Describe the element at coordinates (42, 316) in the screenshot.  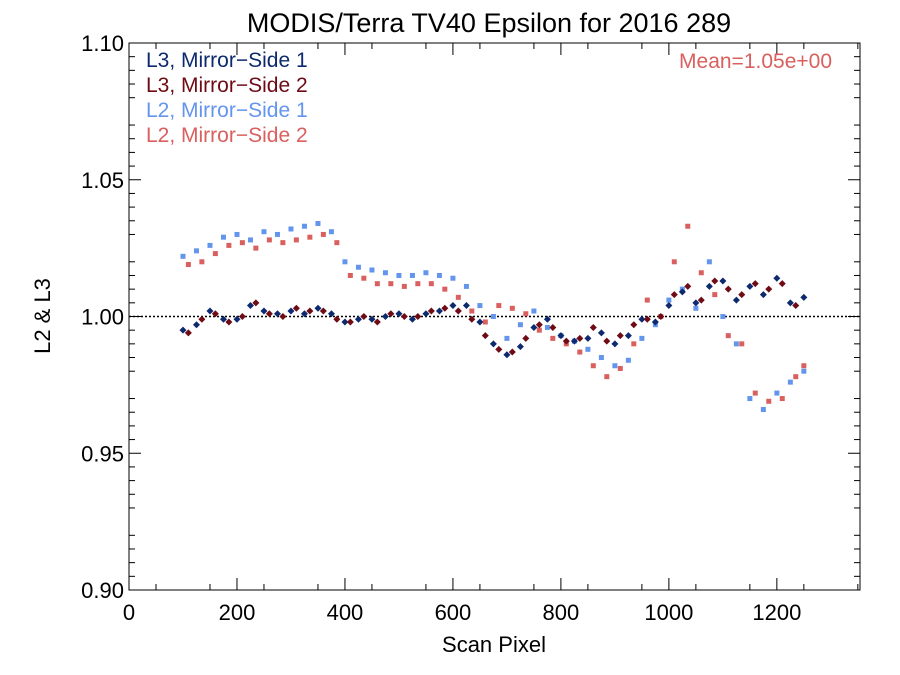
I see `y-axis-title: L2 & L3` at that location.